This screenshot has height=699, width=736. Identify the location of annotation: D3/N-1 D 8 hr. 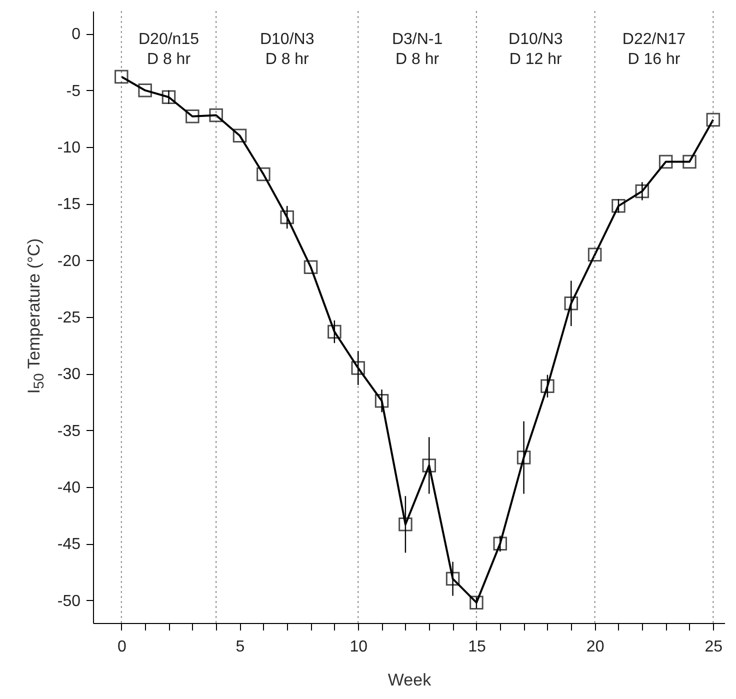
(417, 49).